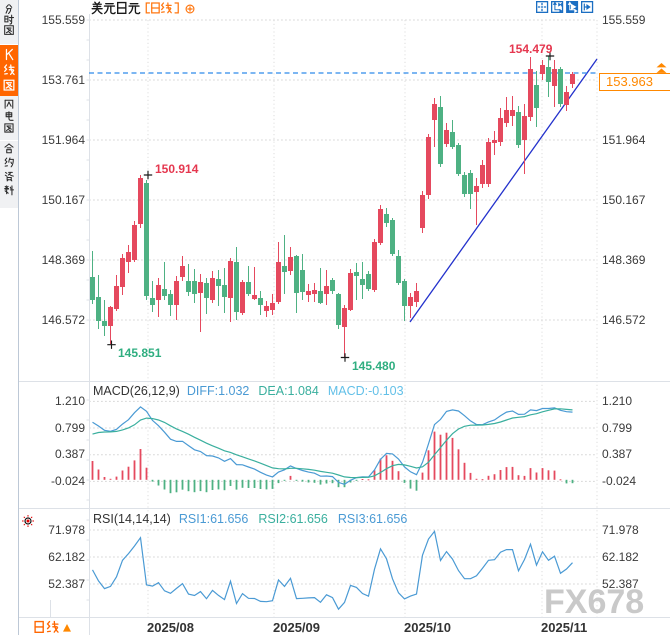 The width and height of the screenshot is (670, 635). Describe the element at coordinates (531, 49) in the screenshot. I see `svg-text: 154.479` at that location.